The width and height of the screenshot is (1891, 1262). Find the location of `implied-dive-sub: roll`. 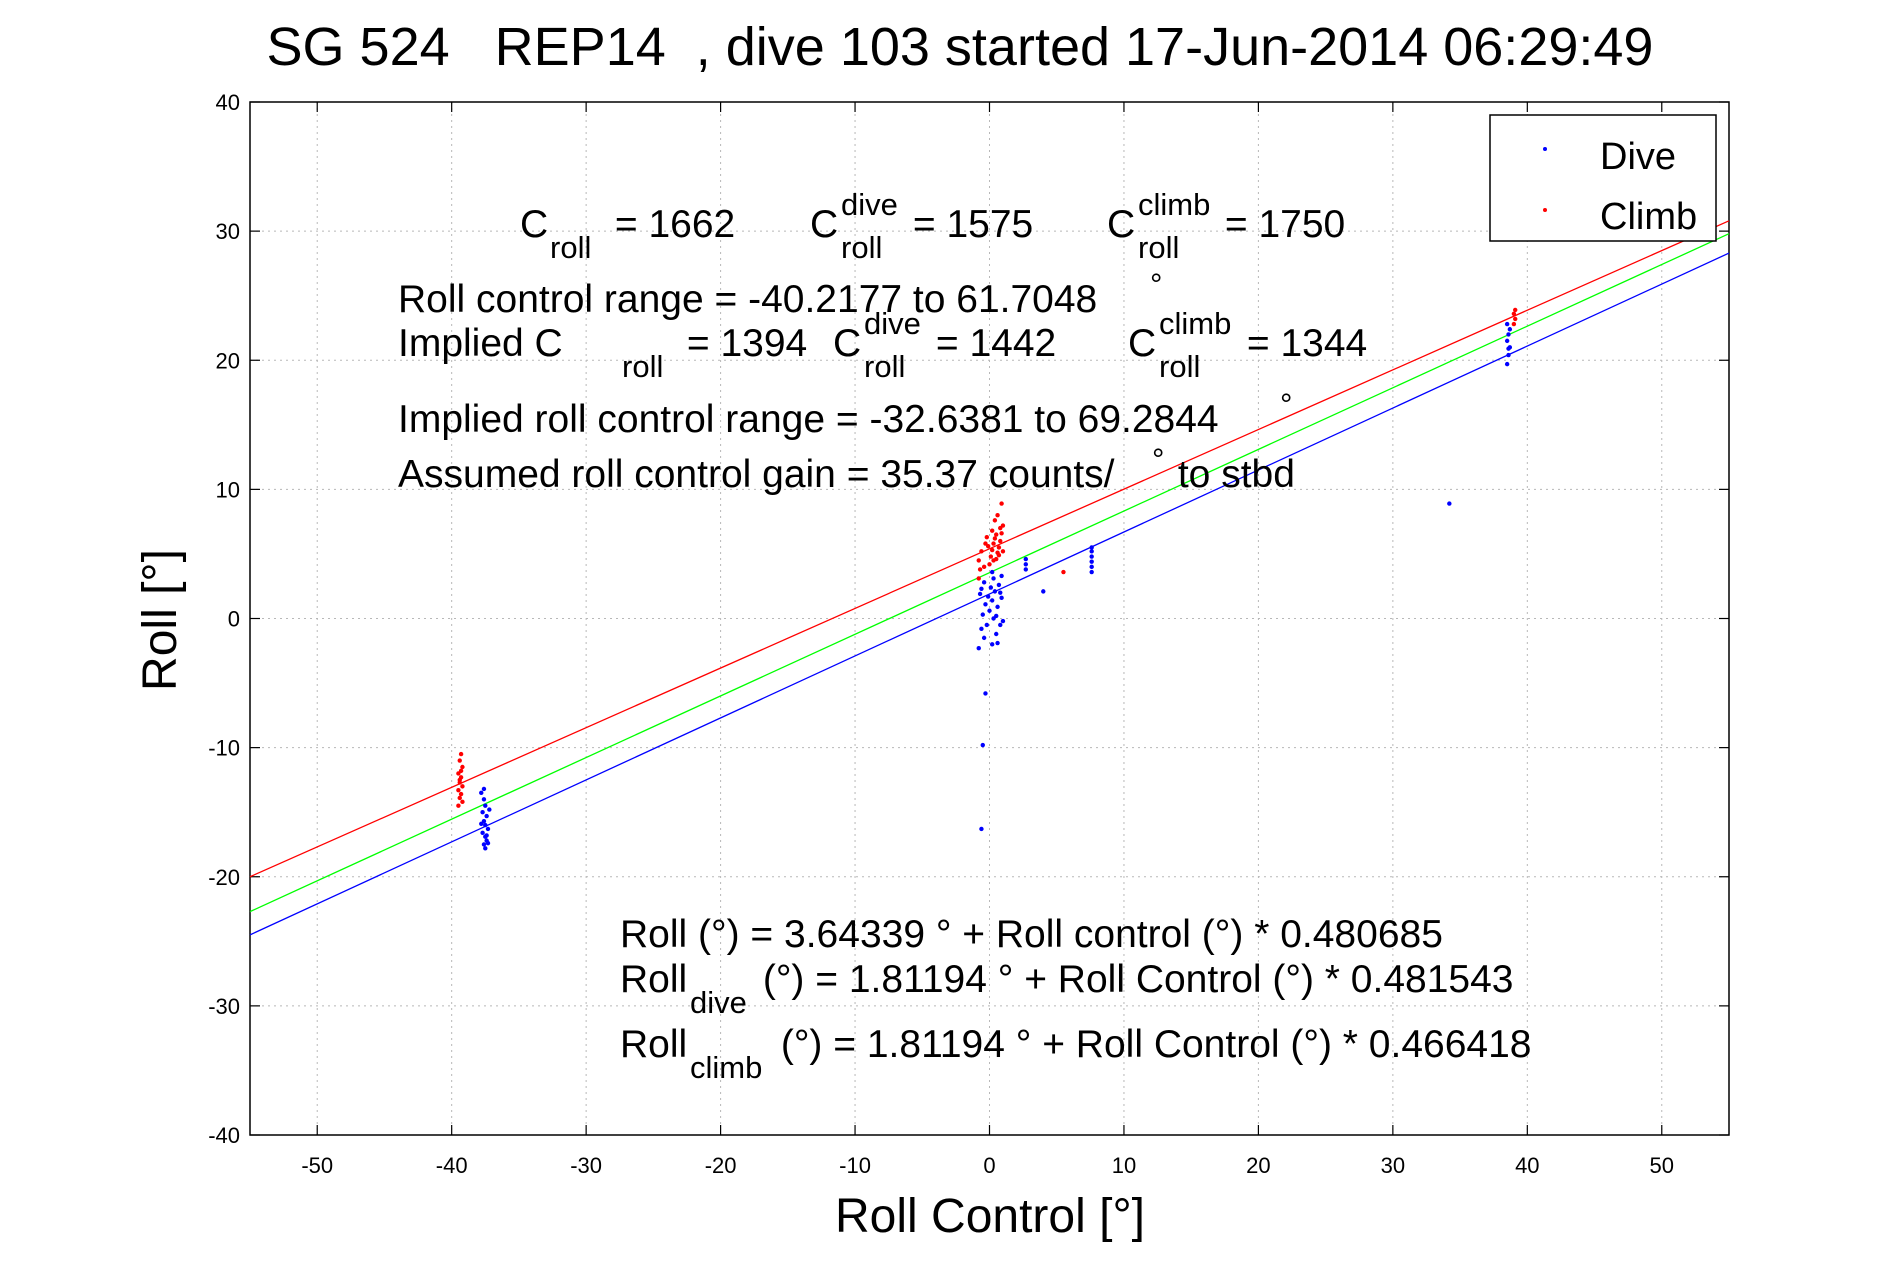

implied-dive-sub: roll is located at coordinates (884, 366).